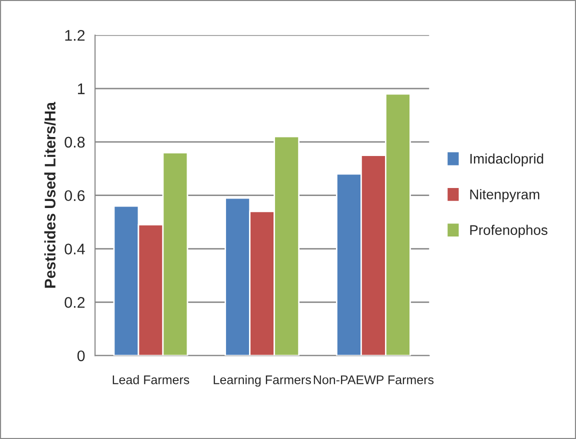  I want to click on y-axis-title: Pesticides Used Liters/Ha, so click(50, 195).